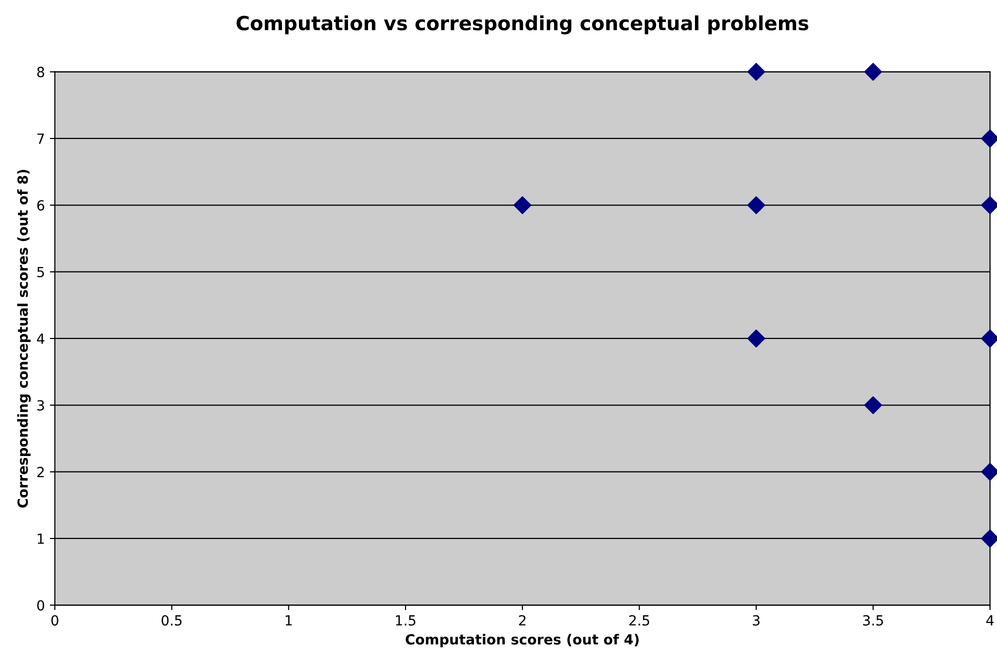 The image size is (997, 665). Describe the element at coordinates (873, 620) in the screenshot. I see `x-tick-label: 3.5` at that location.